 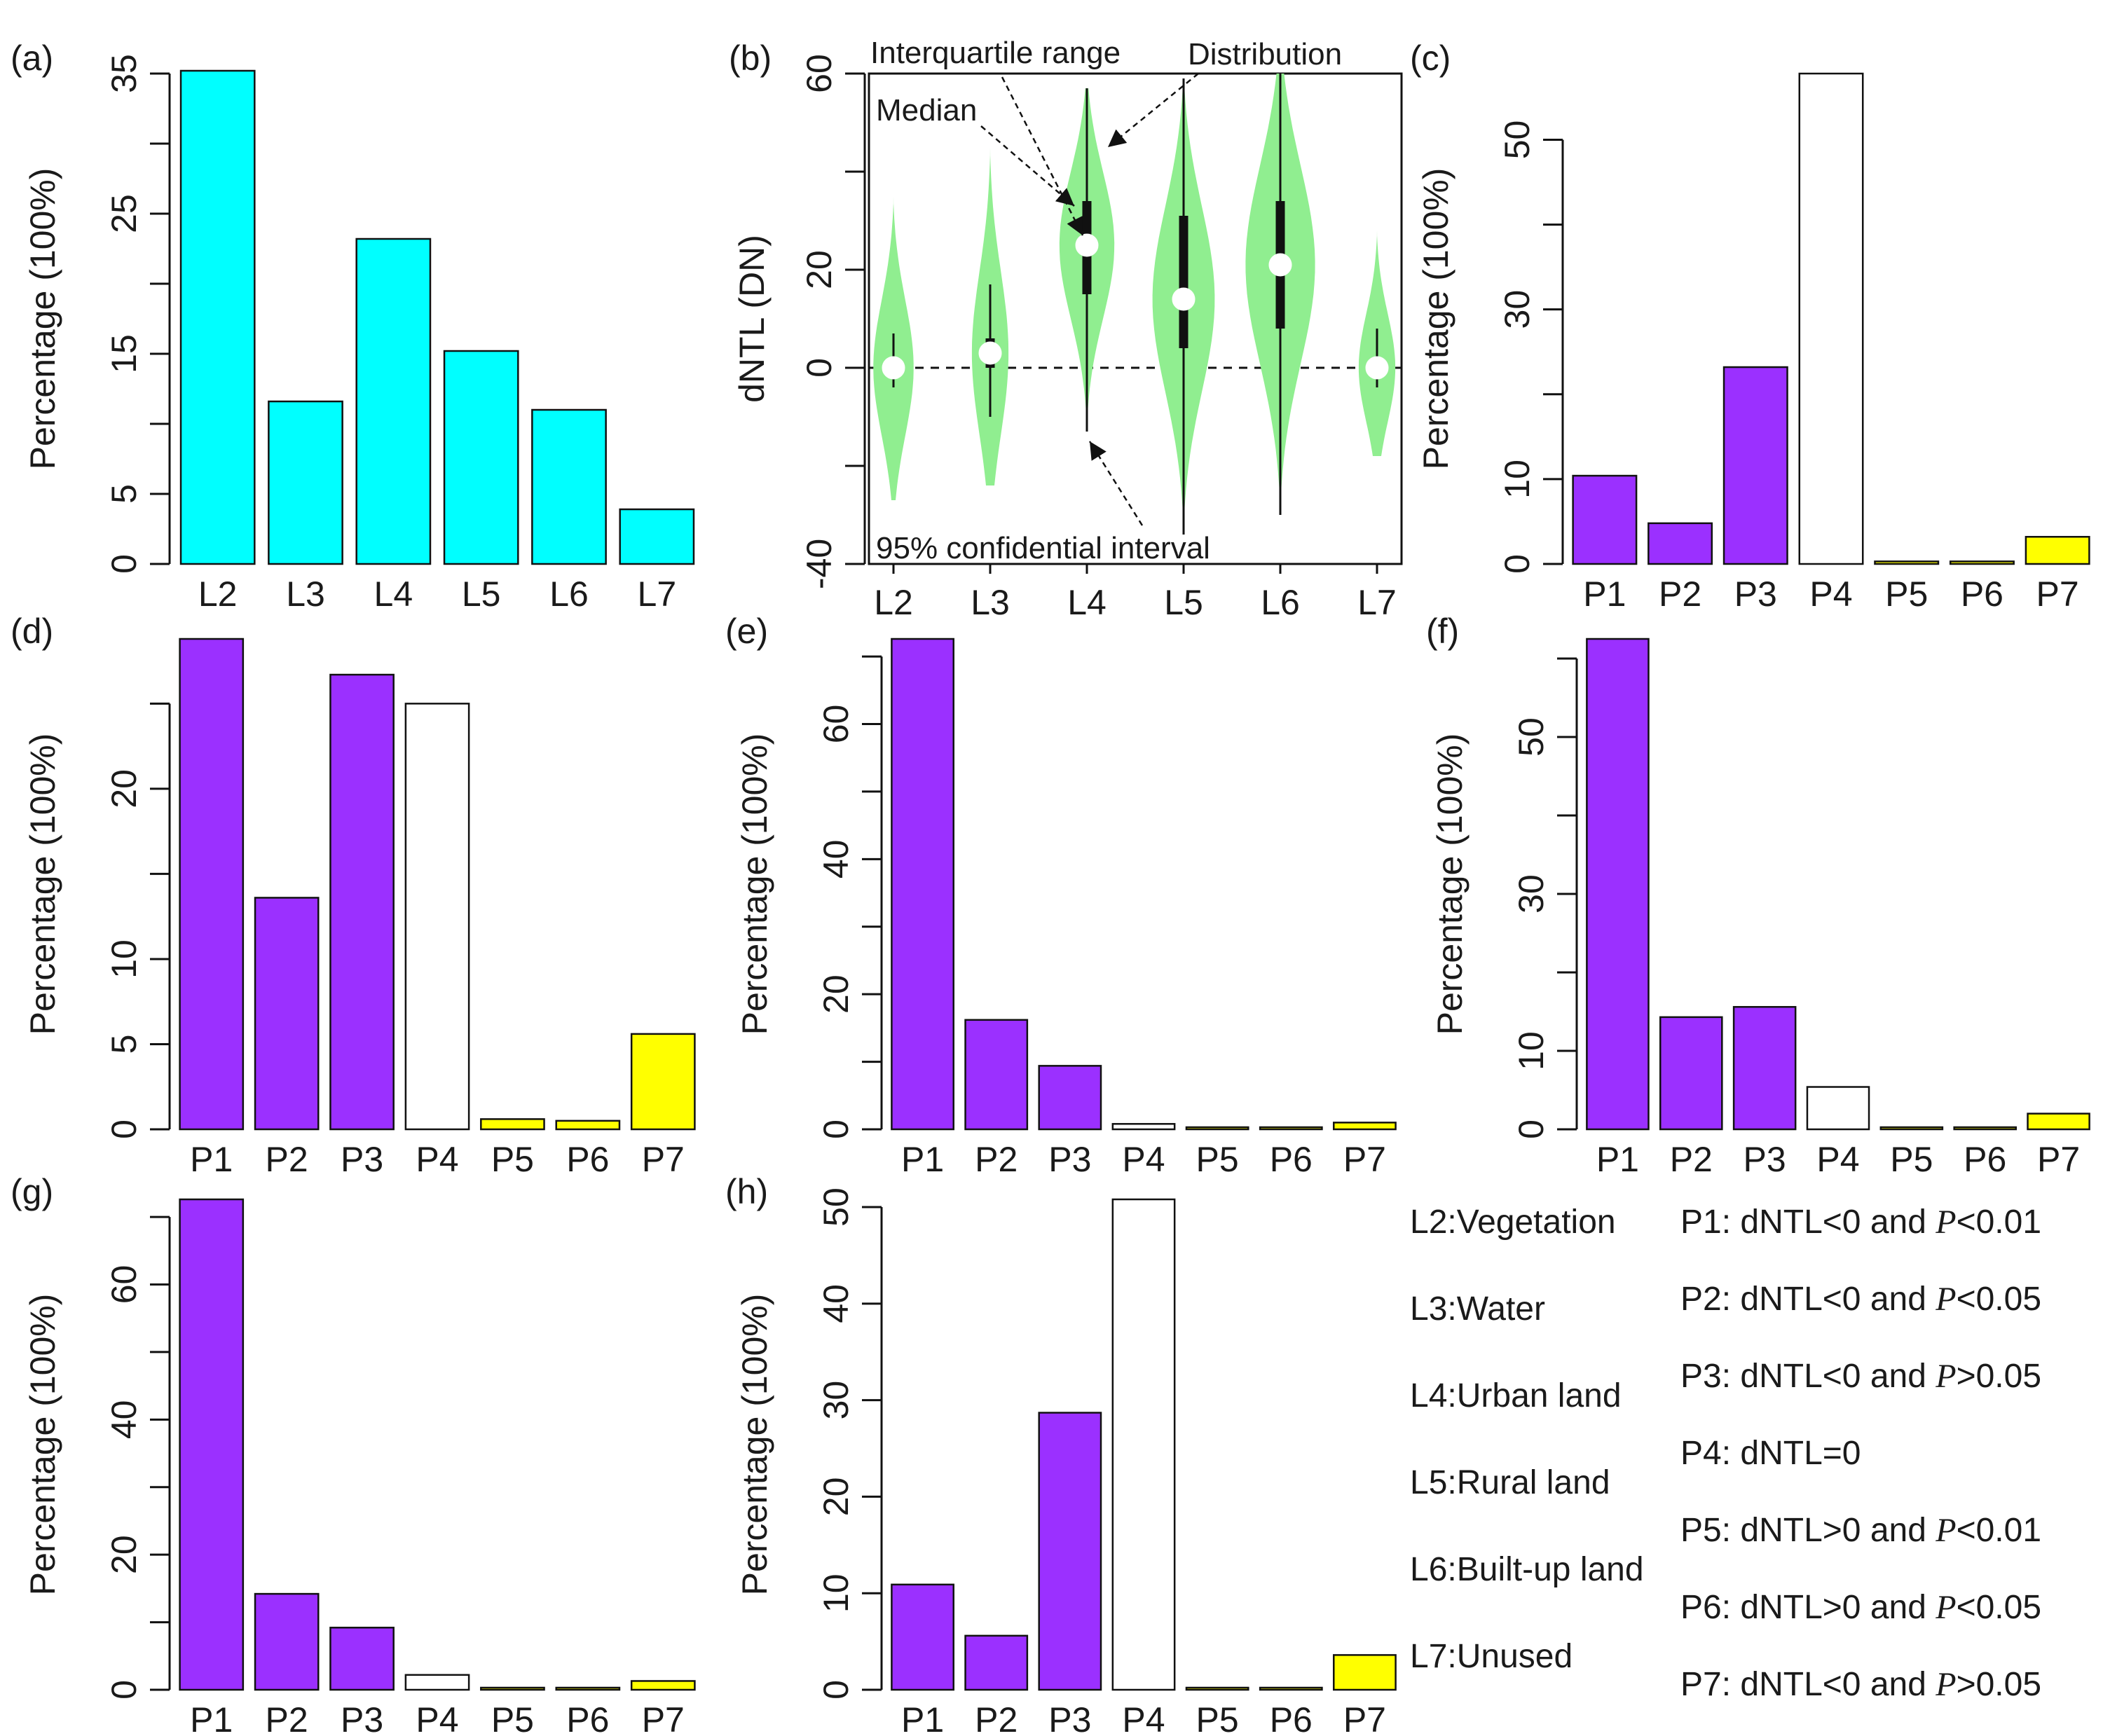 What do you see at coordinates (1265, 54) in the screenshot?
I see `annot-distribution: Distribution` at bounding box center [1265, 54].